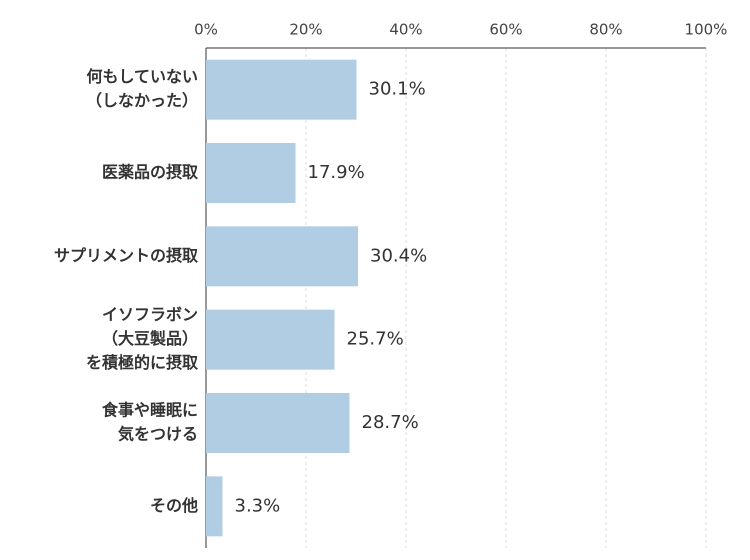 The height and width of the screenshot is (560, 750). What do you see at coordinates (142, 100) in the screenshot?
I see `y-tick-label: （しなかった）` at bounding box center [142, 100].